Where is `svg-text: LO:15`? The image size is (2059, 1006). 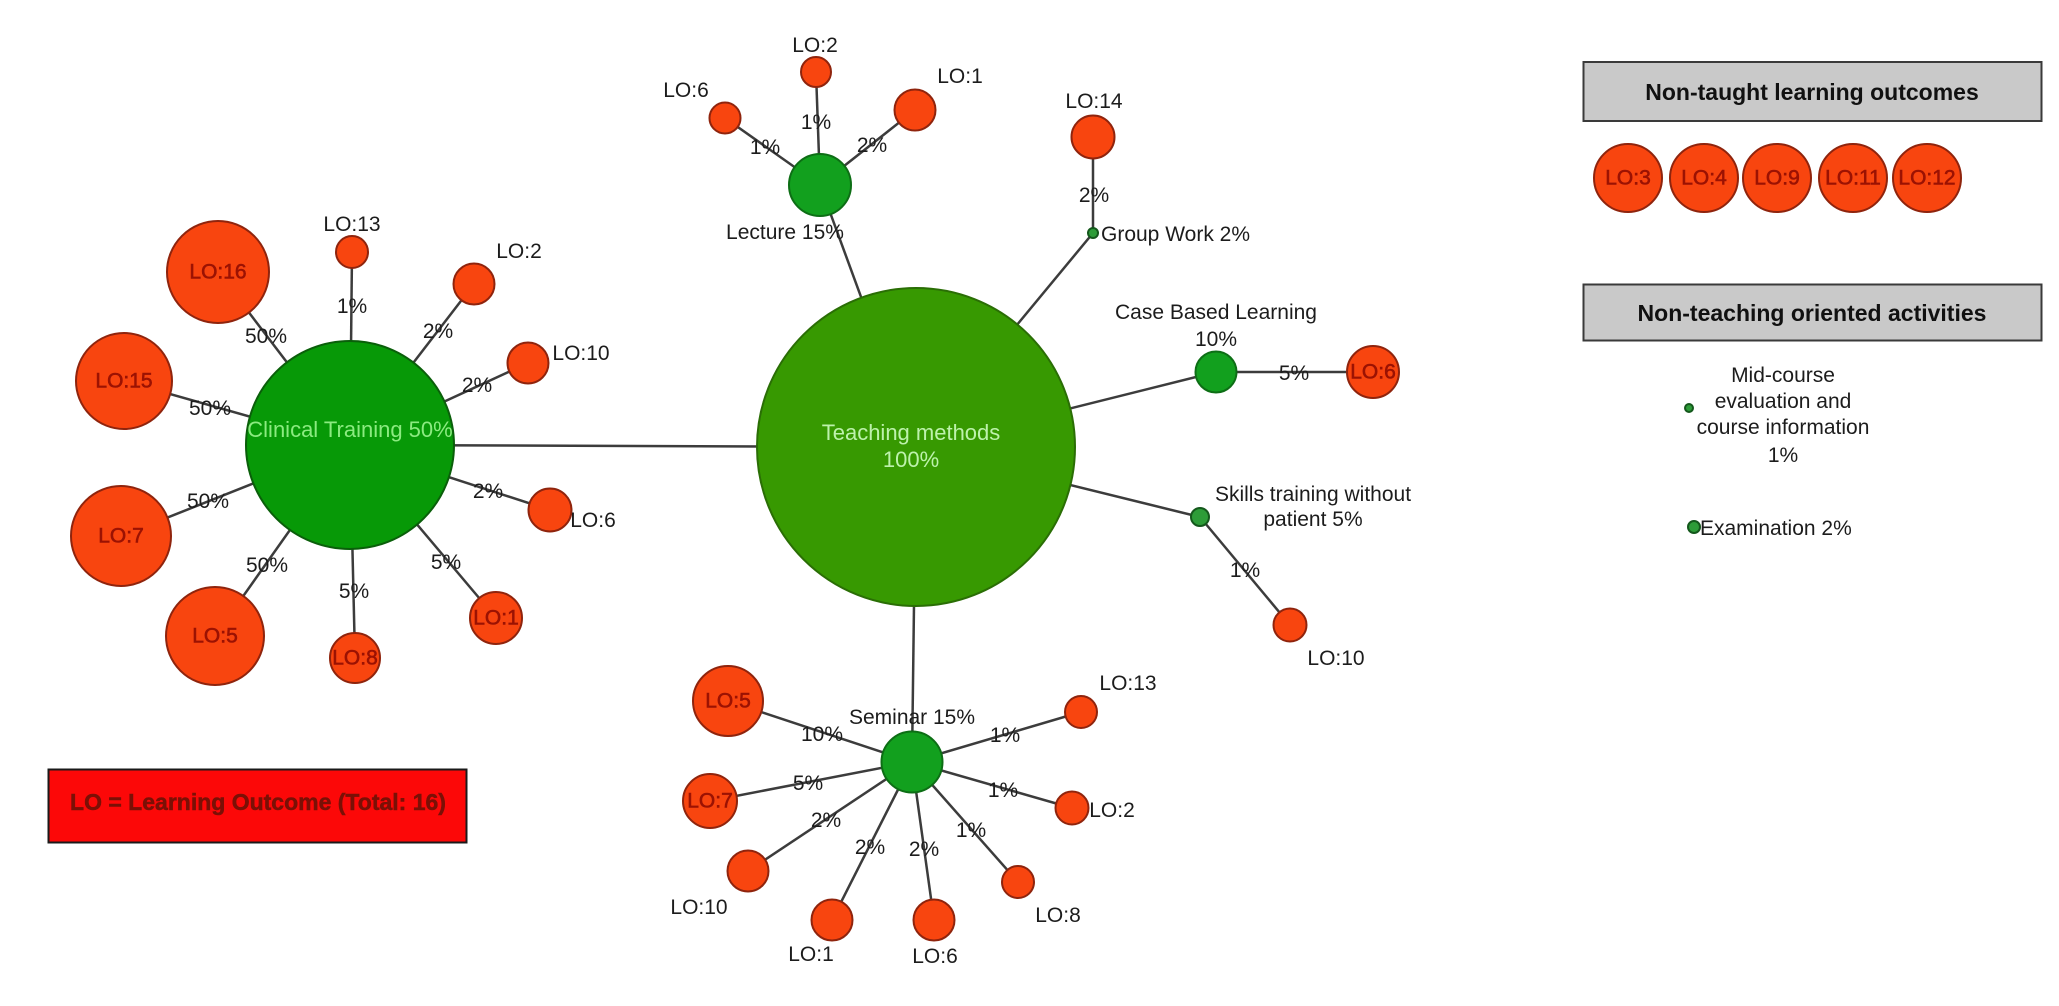
svg-text: LO:15 is located at coordinates (123, 381).